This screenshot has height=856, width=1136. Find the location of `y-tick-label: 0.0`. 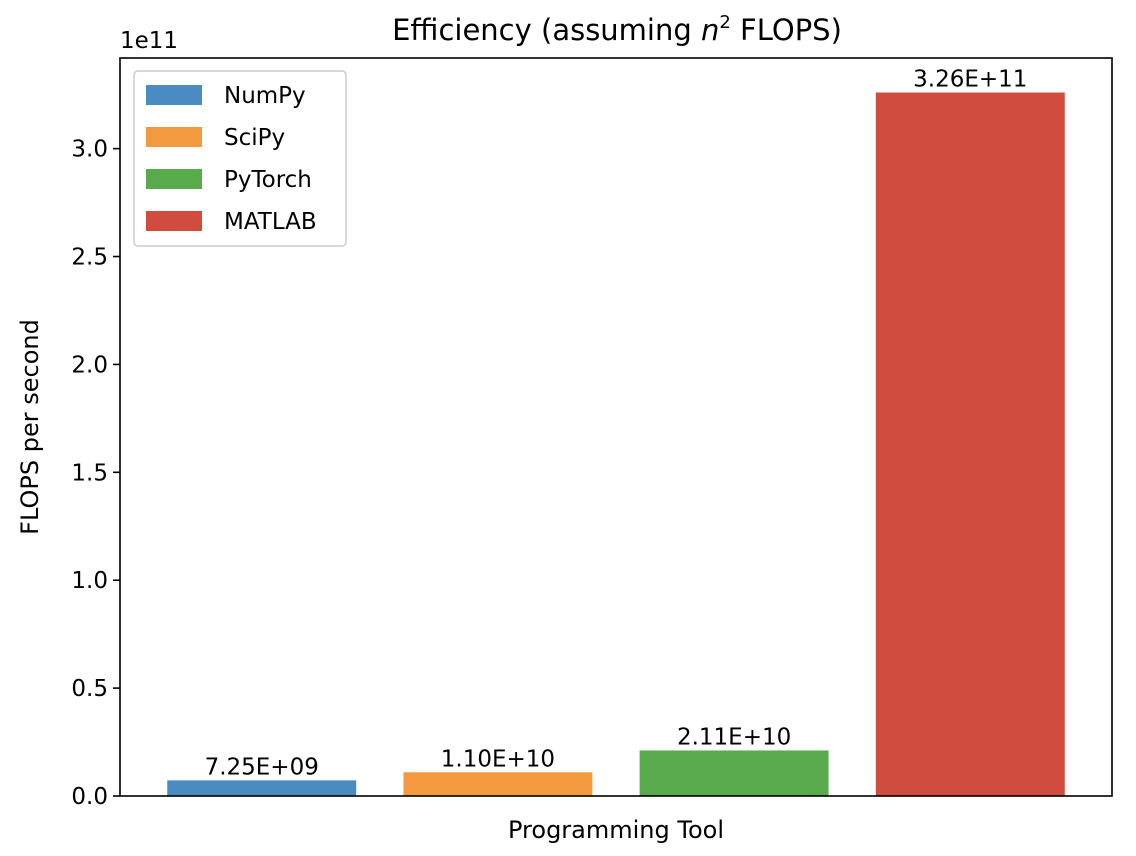

y-tick-label: 0.0 is located at coordinates (89, 797).